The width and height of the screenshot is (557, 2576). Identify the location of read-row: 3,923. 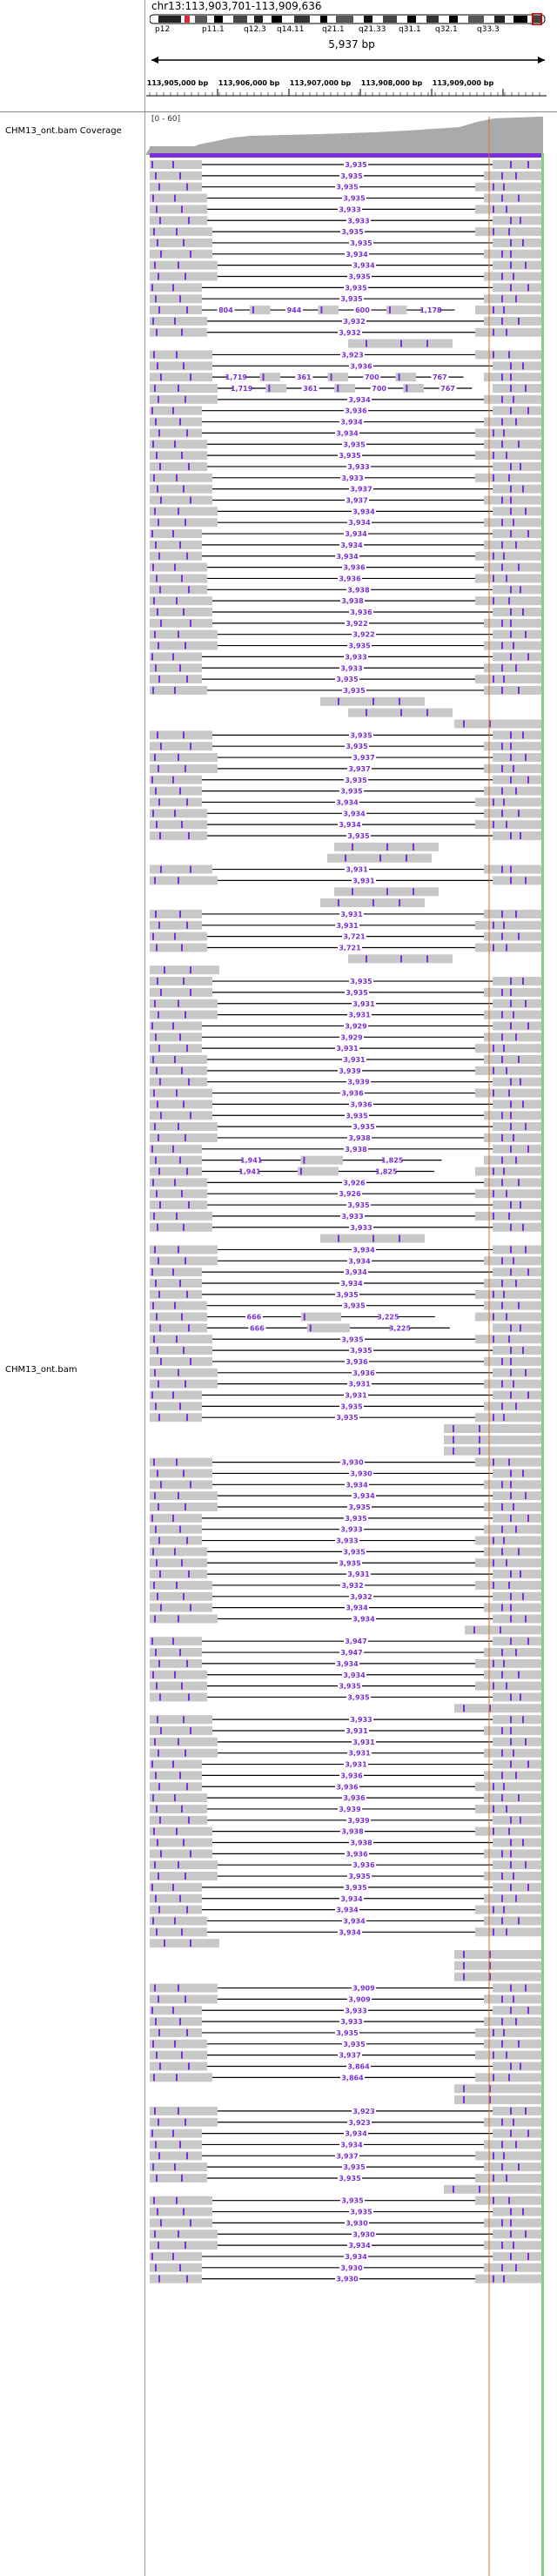
(346, 2110).